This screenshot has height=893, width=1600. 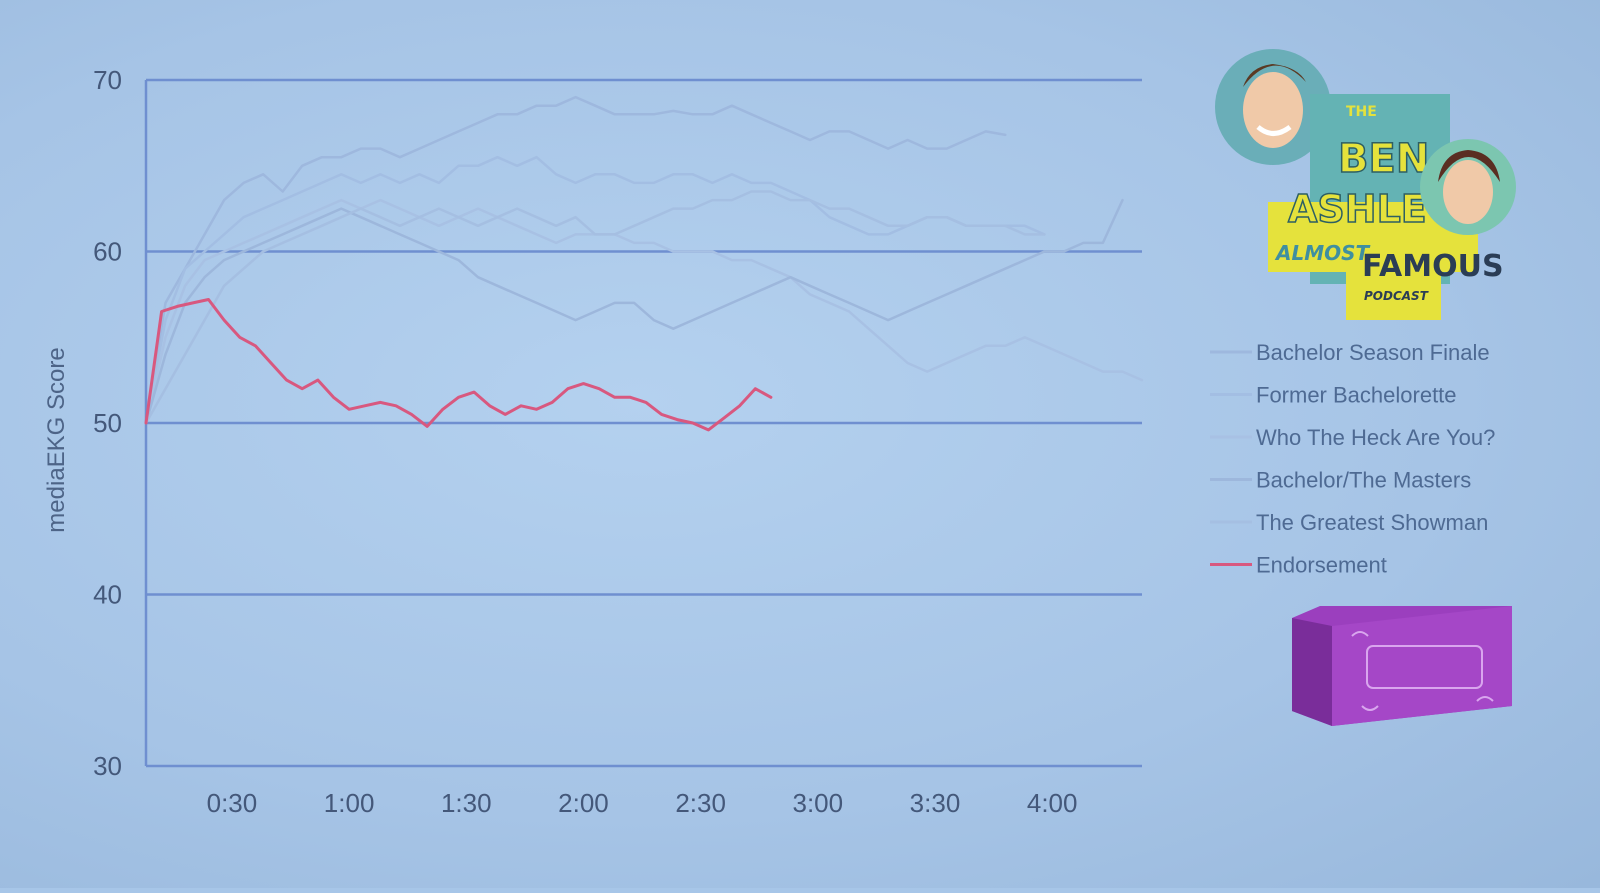 What do you see at coordinates (107, 766) in the screenshot?
I see `y-tick-label: 30` at bounding box center [107, 766].